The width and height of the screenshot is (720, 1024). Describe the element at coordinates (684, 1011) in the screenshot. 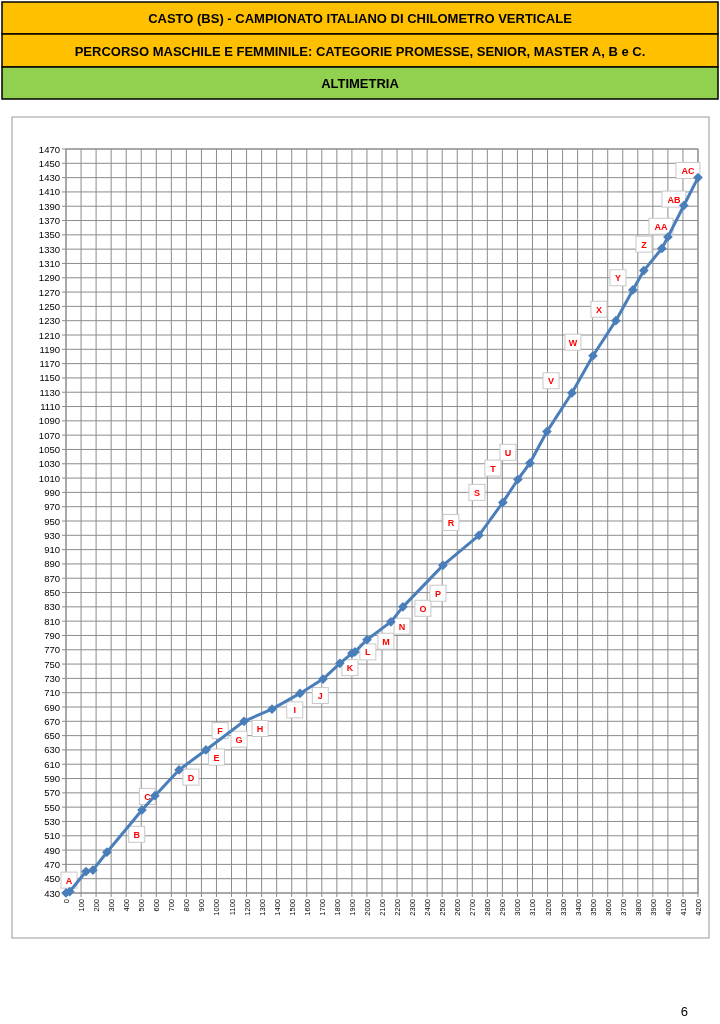

I see `text: 6` at that location.